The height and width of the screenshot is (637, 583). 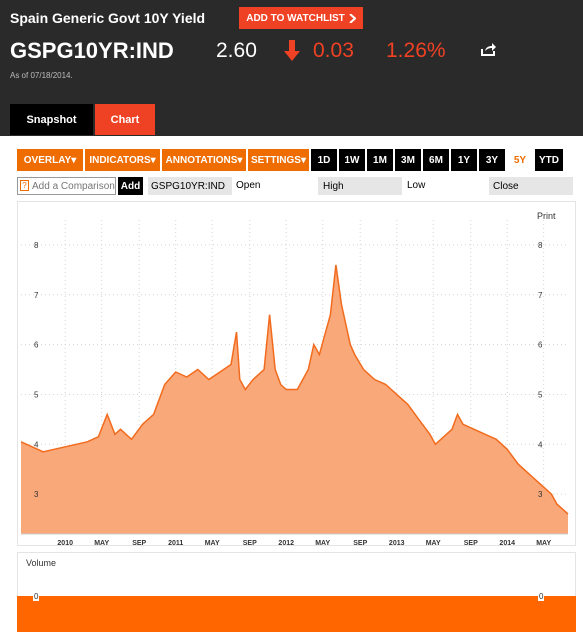 What do you see at coordinates (324, 160) in the screenshot?
I see `range-1d: 1D` at bounding box center [324, 160].